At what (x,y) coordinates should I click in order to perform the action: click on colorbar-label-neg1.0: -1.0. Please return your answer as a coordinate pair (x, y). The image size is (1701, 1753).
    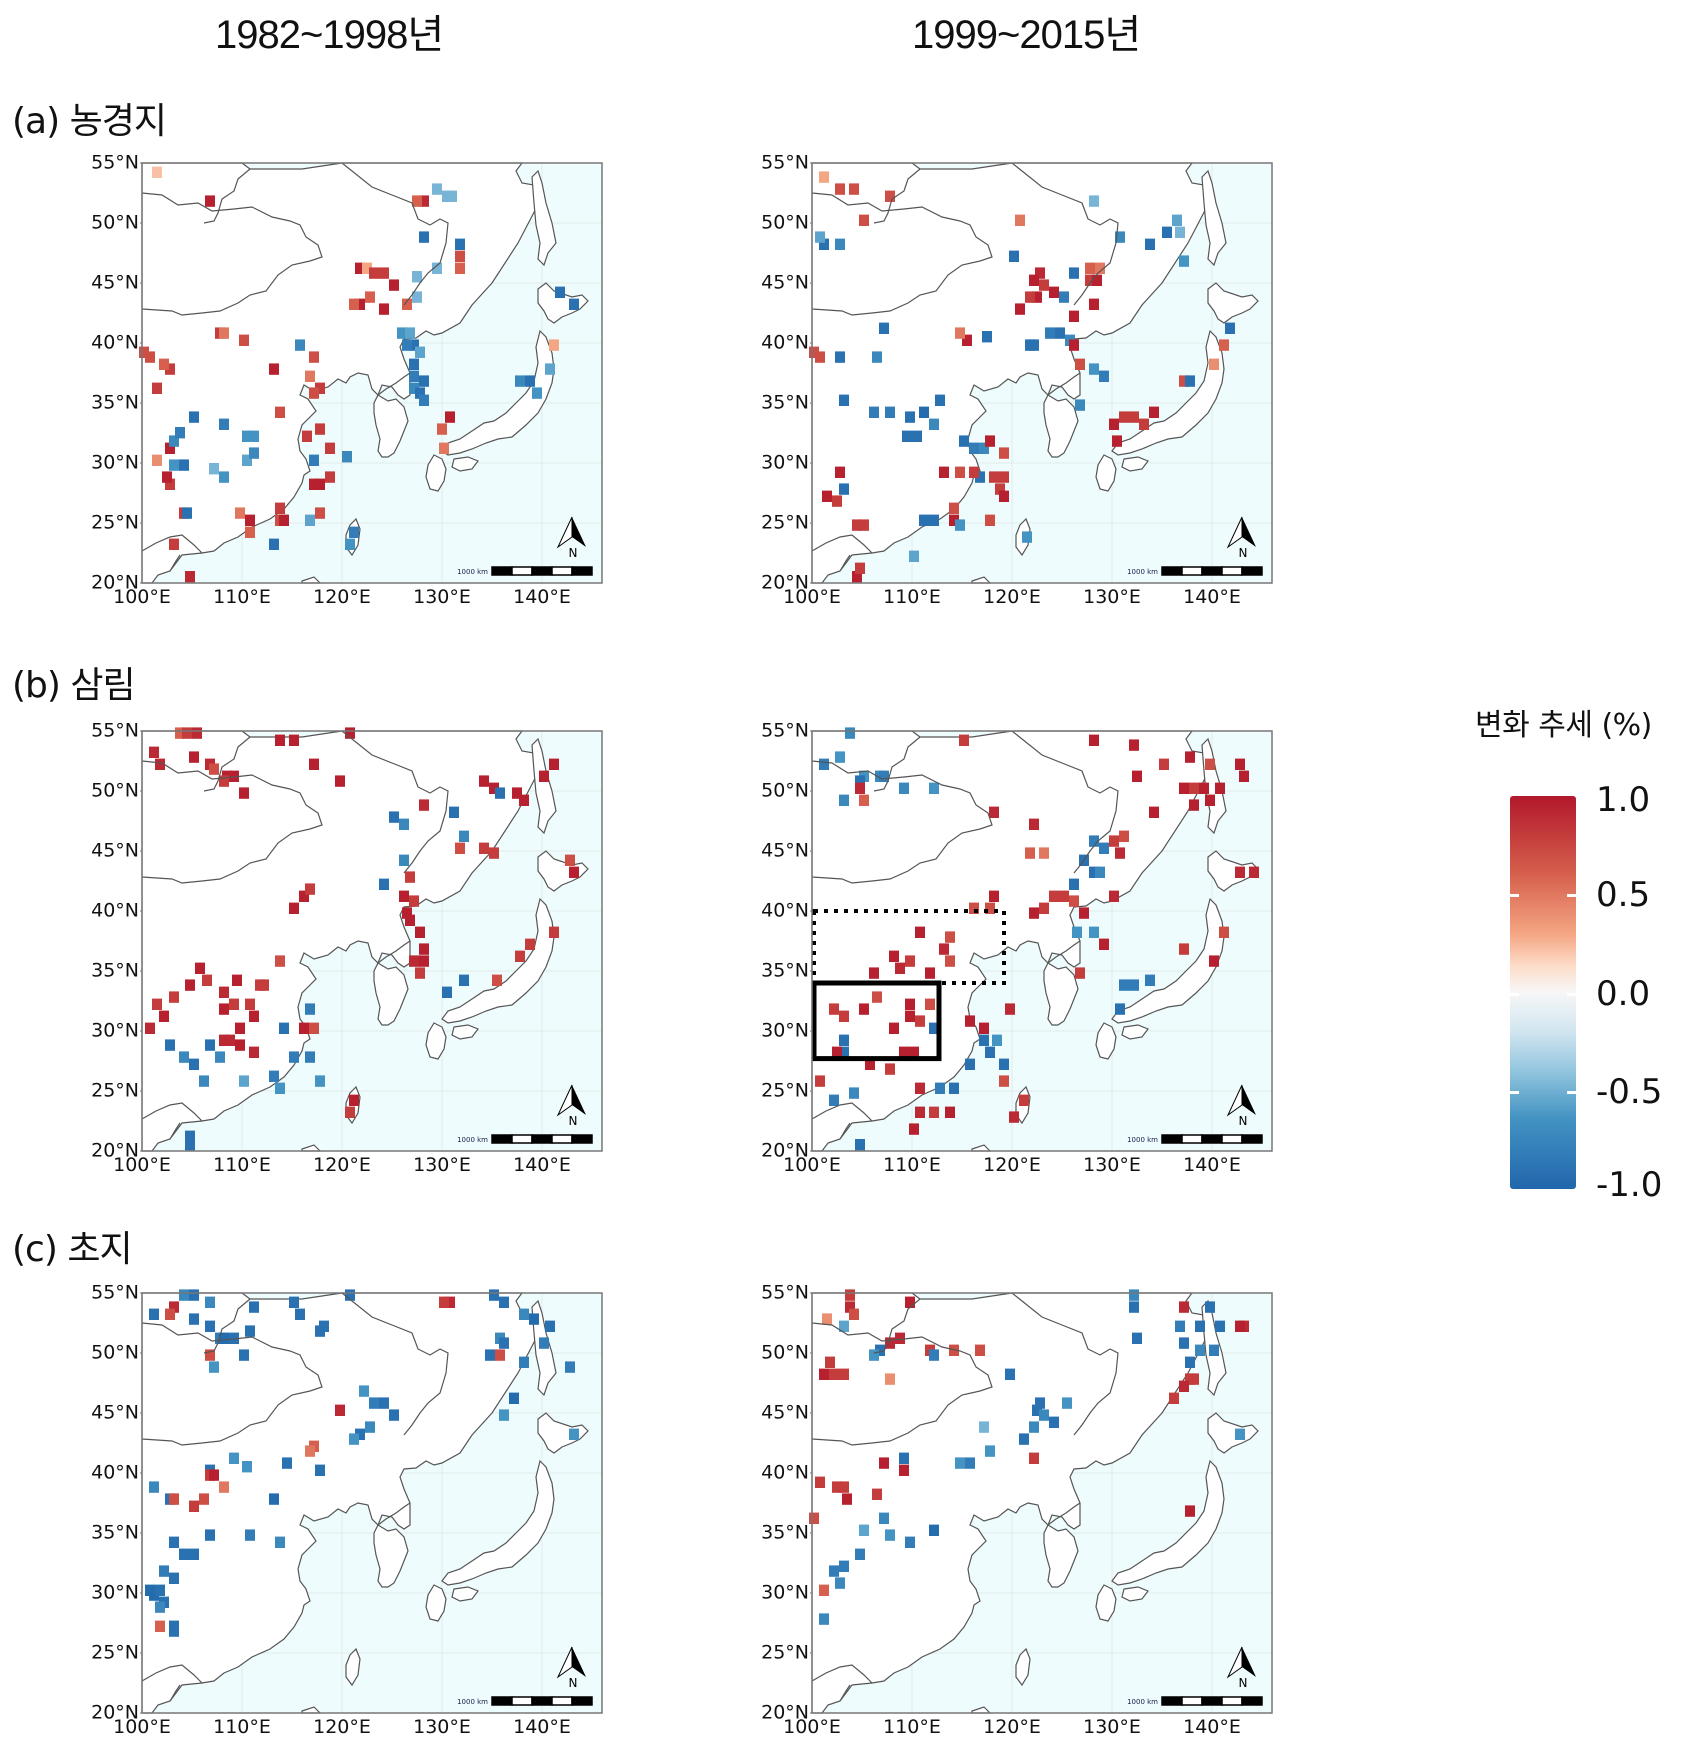
    Looking at the image, I should click on (1629, 1185).